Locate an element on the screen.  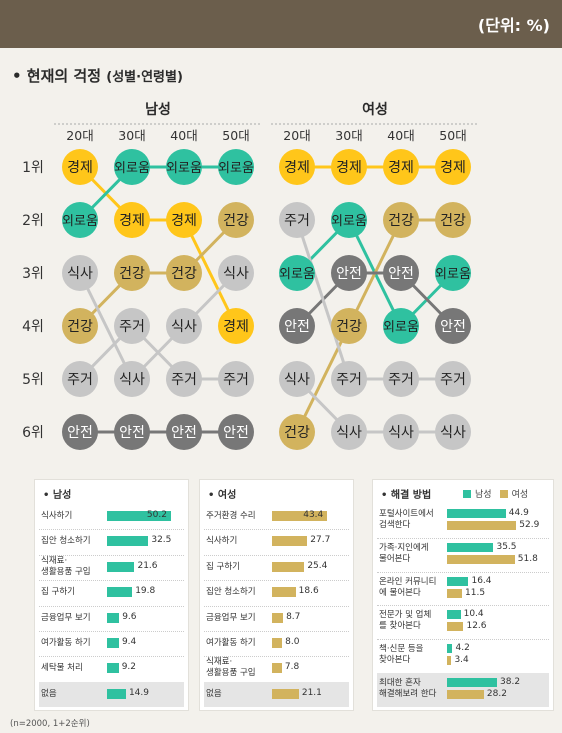
bar-row: 온라인 커뮤니티 에 물어본다 16.4 11.5 is located at coordinates (463, 589).